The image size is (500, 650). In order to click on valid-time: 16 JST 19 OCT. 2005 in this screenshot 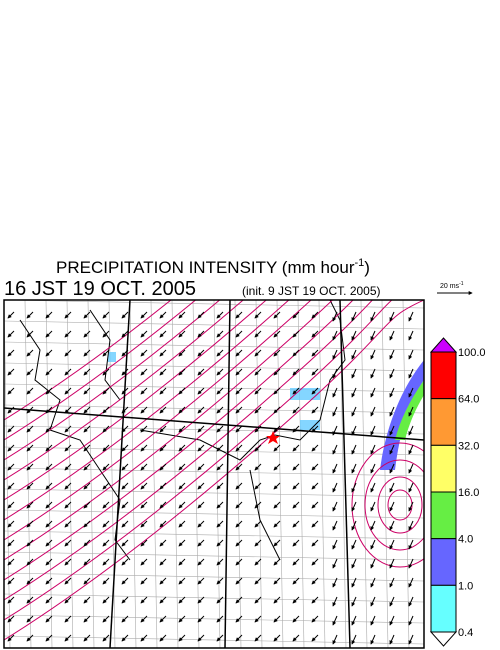, I will do `click(100, 289)`.